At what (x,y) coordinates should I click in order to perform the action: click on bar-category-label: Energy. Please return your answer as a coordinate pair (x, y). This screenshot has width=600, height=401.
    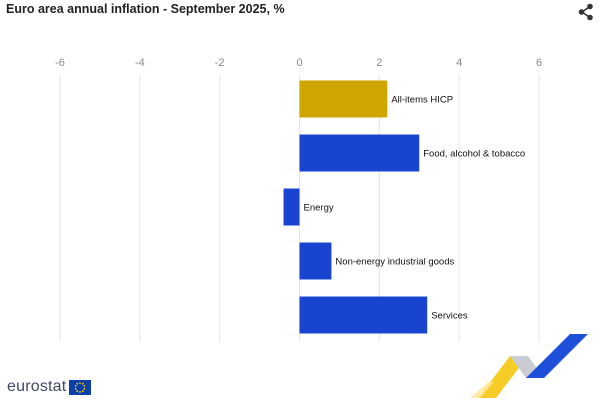
    Looking at the image, I should click on (319, 208).